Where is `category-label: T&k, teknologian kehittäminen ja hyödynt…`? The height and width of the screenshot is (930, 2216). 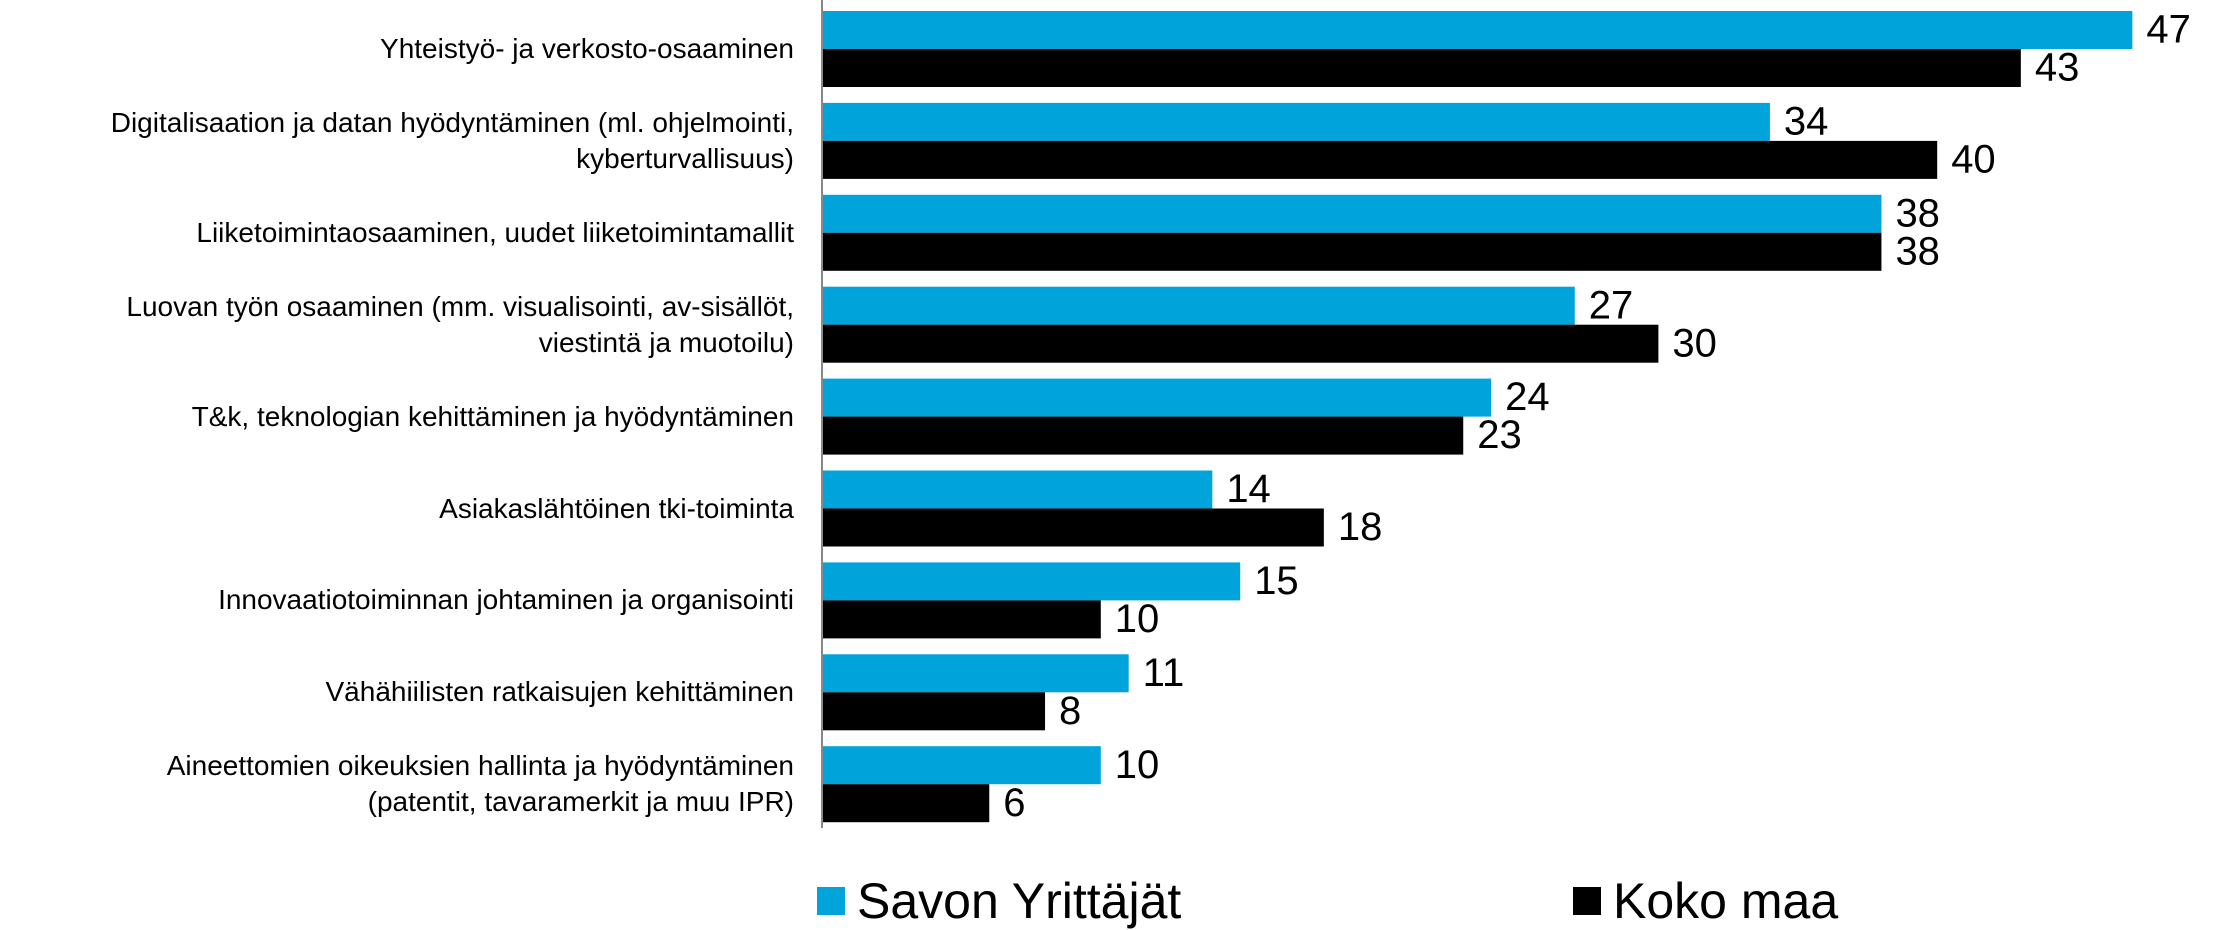 category-label: T&k, teknologian kehittäminen ja hyödynt… is located at coordinates (492, 416).